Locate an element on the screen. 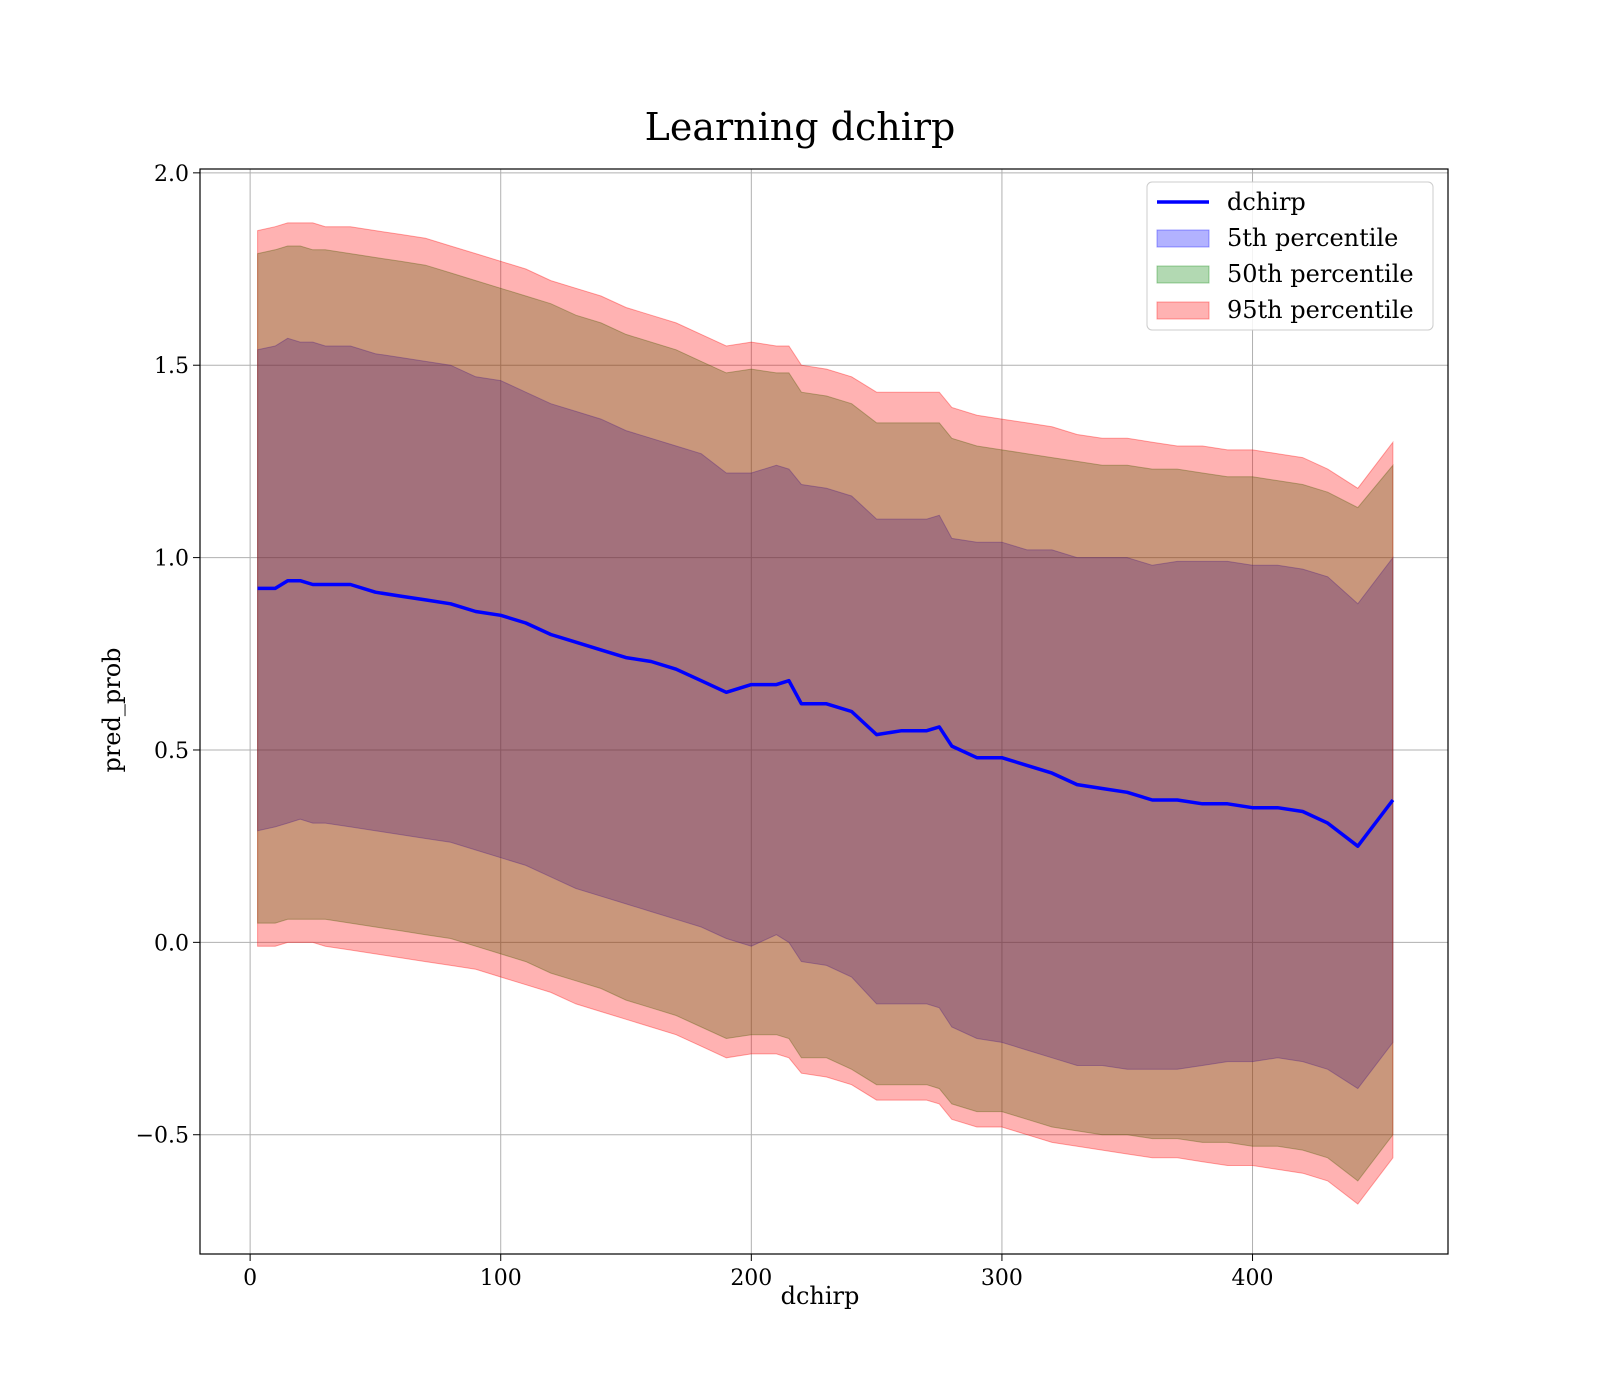 This screenshot has width=1600, height=1400. line-dchirp is located at coordinates (826, 713).